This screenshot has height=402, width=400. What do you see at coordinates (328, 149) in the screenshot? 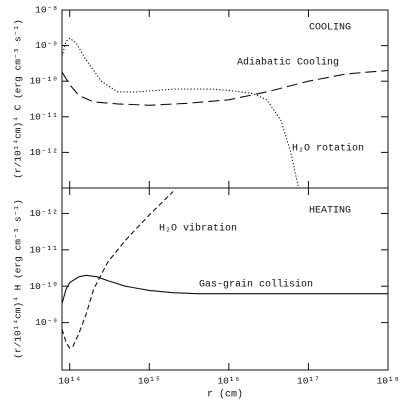
I see `series-label: H₂O rotation` at bounding box center [328, 149].